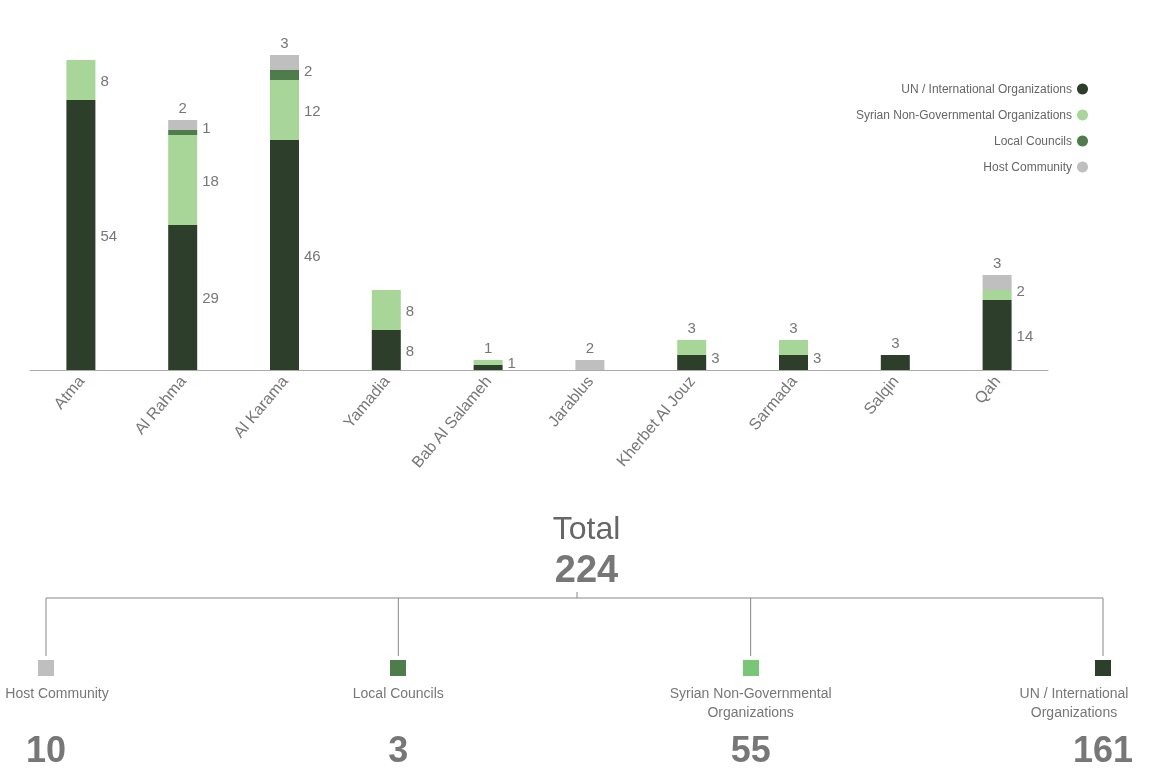  Describe the element at coordinates (210, 297) in the screenshot. I see `data-label: 29` at that location.